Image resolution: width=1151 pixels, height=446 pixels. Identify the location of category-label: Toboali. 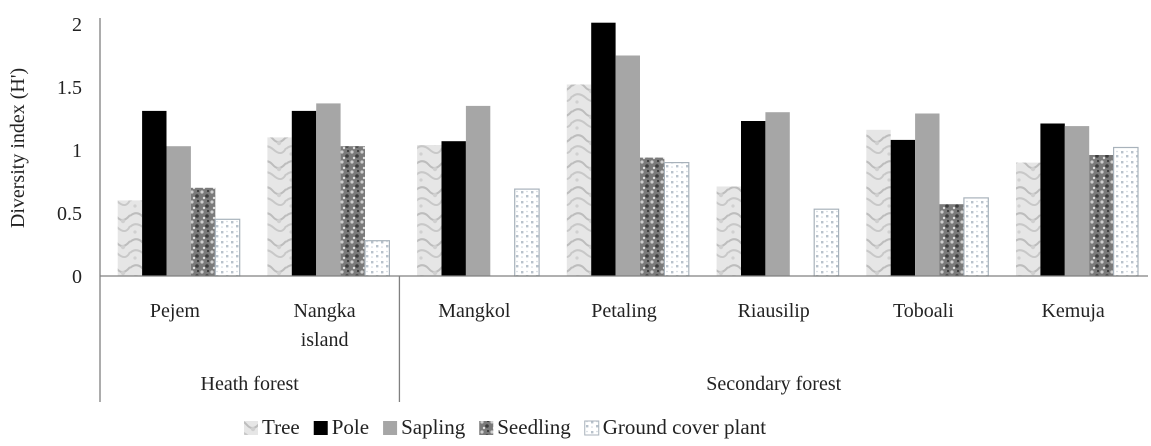
(923, 311).